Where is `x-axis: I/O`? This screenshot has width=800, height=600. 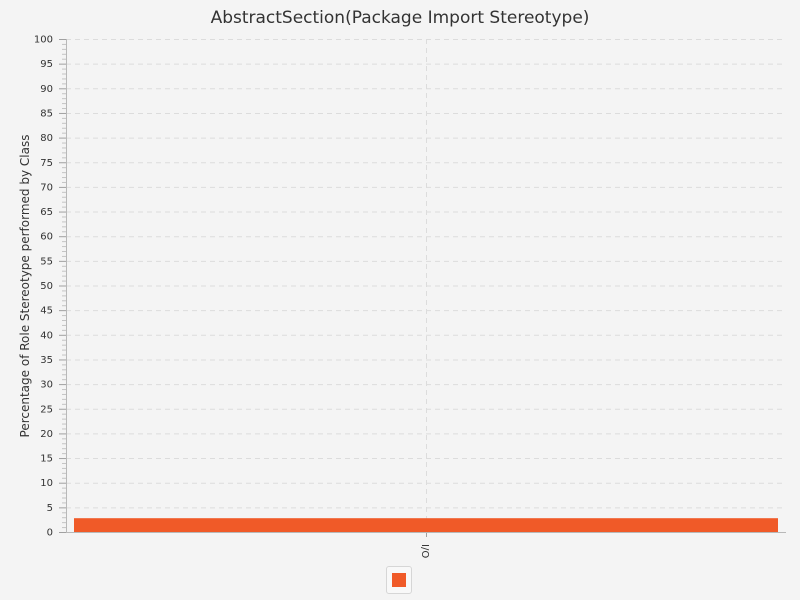 x-axis: I/O is located at coordinates (426, 545).